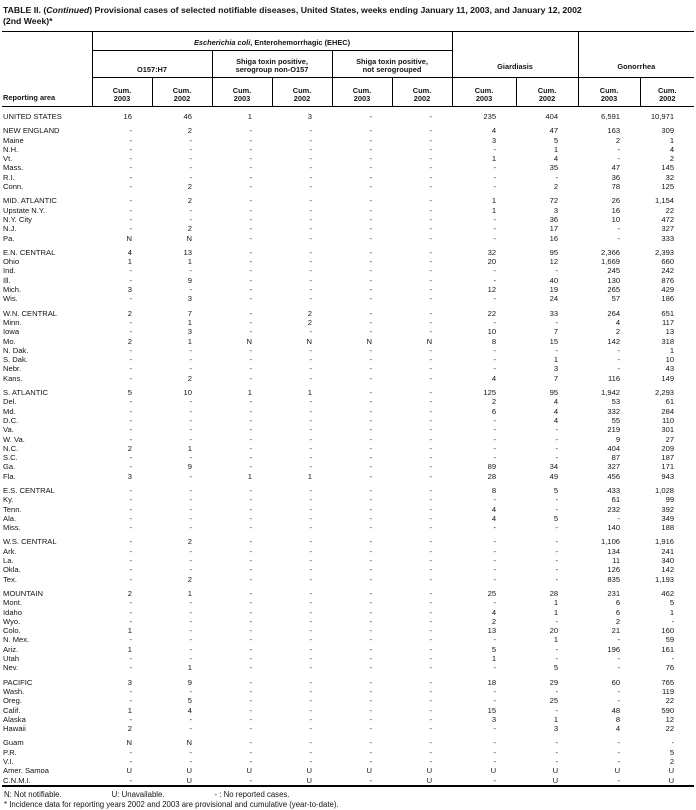  I want to click on table-row: MID. ATLANTIC - 2 - - - - 1 72 26 1,154, so click(348, 198).